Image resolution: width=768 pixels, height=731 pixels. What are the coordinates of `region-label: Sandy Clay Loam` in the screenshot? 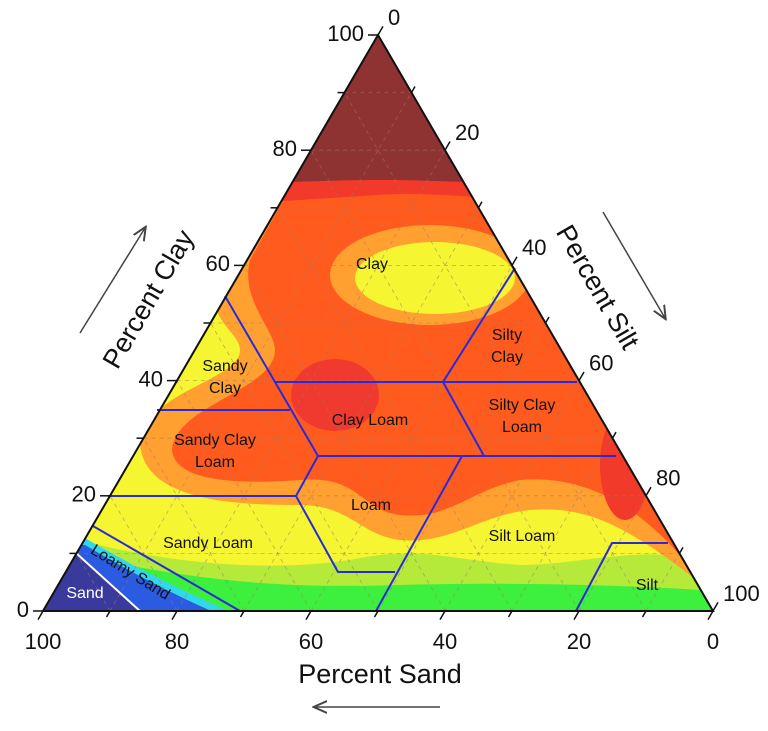 It's located at (215, 451).